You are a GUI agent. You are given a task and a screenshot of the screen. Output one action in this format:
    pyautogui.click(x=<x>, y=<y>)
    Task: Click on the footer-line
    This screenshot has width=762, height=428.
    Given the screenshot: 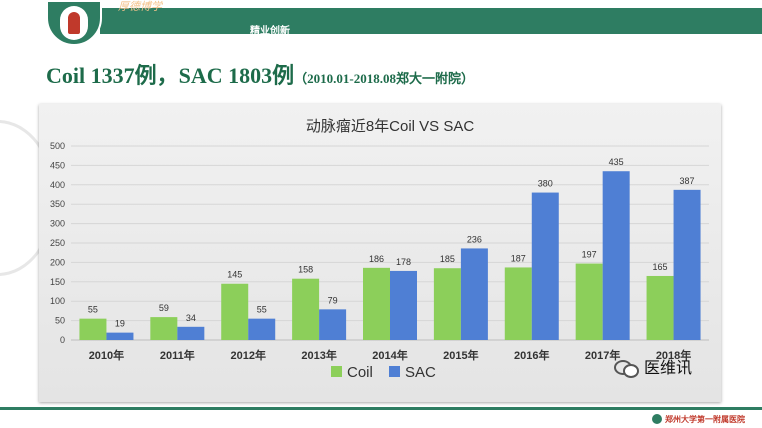 What is the action you would take?
    pyautogui.click(x=381, y=408)
    